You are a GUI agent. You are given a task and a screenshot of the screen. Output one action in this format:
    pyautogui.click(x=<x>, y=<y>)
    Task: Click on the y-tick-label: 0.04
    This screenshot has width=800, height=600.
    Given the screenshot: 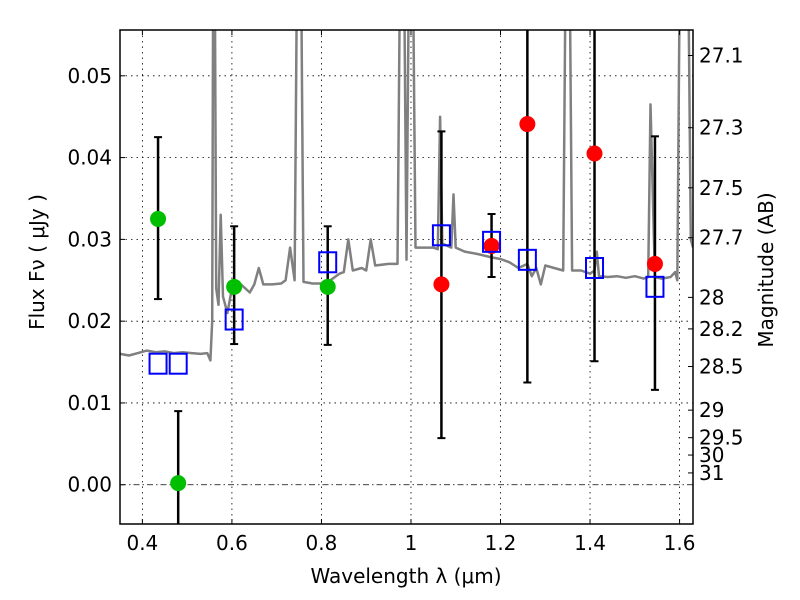 What is the action you would take?
    pyautogui.click(x=89, y=158)
    